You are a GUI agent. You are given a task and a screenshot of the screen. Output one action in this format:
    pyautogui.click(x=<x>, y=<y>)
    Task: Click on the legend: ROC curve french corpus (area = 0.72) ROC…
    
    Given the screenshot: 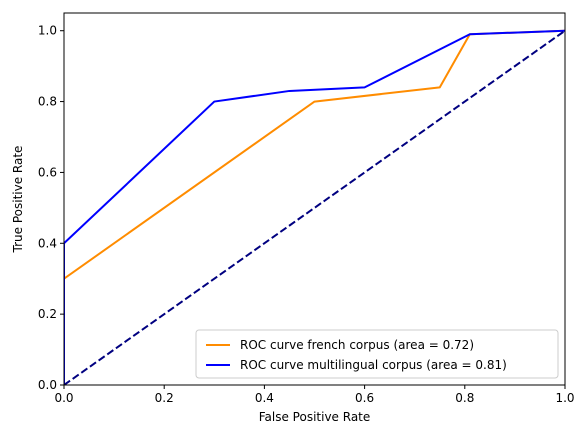 What is the action you would take?
    pyautogui.click(x=377, y=354)
    